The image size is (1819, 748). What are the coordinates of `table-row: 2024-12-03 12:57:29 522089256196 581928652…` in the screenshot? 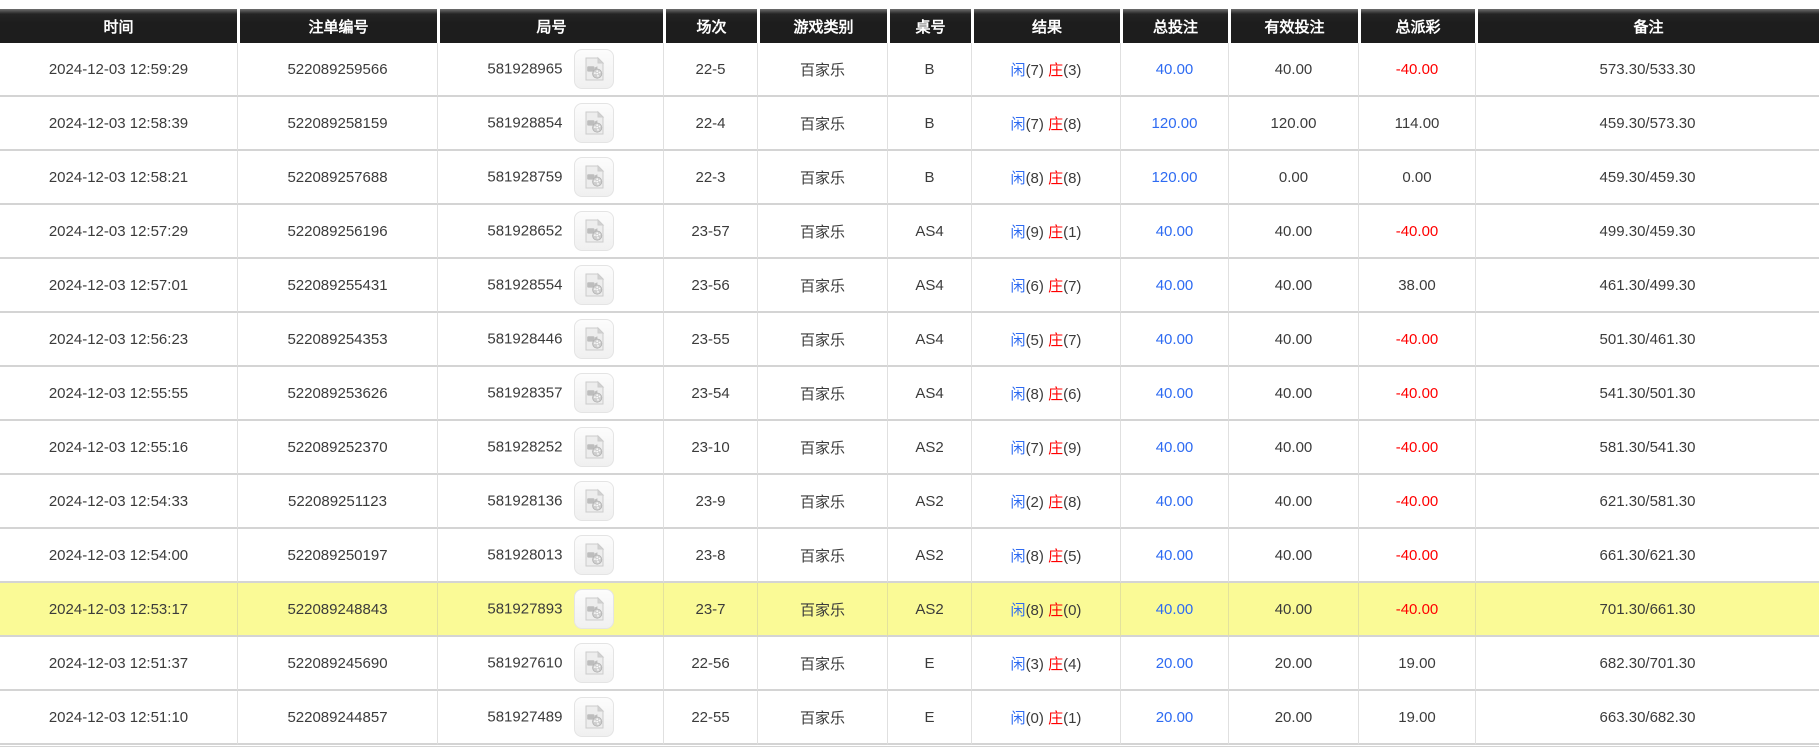 It's located at (909, 232).